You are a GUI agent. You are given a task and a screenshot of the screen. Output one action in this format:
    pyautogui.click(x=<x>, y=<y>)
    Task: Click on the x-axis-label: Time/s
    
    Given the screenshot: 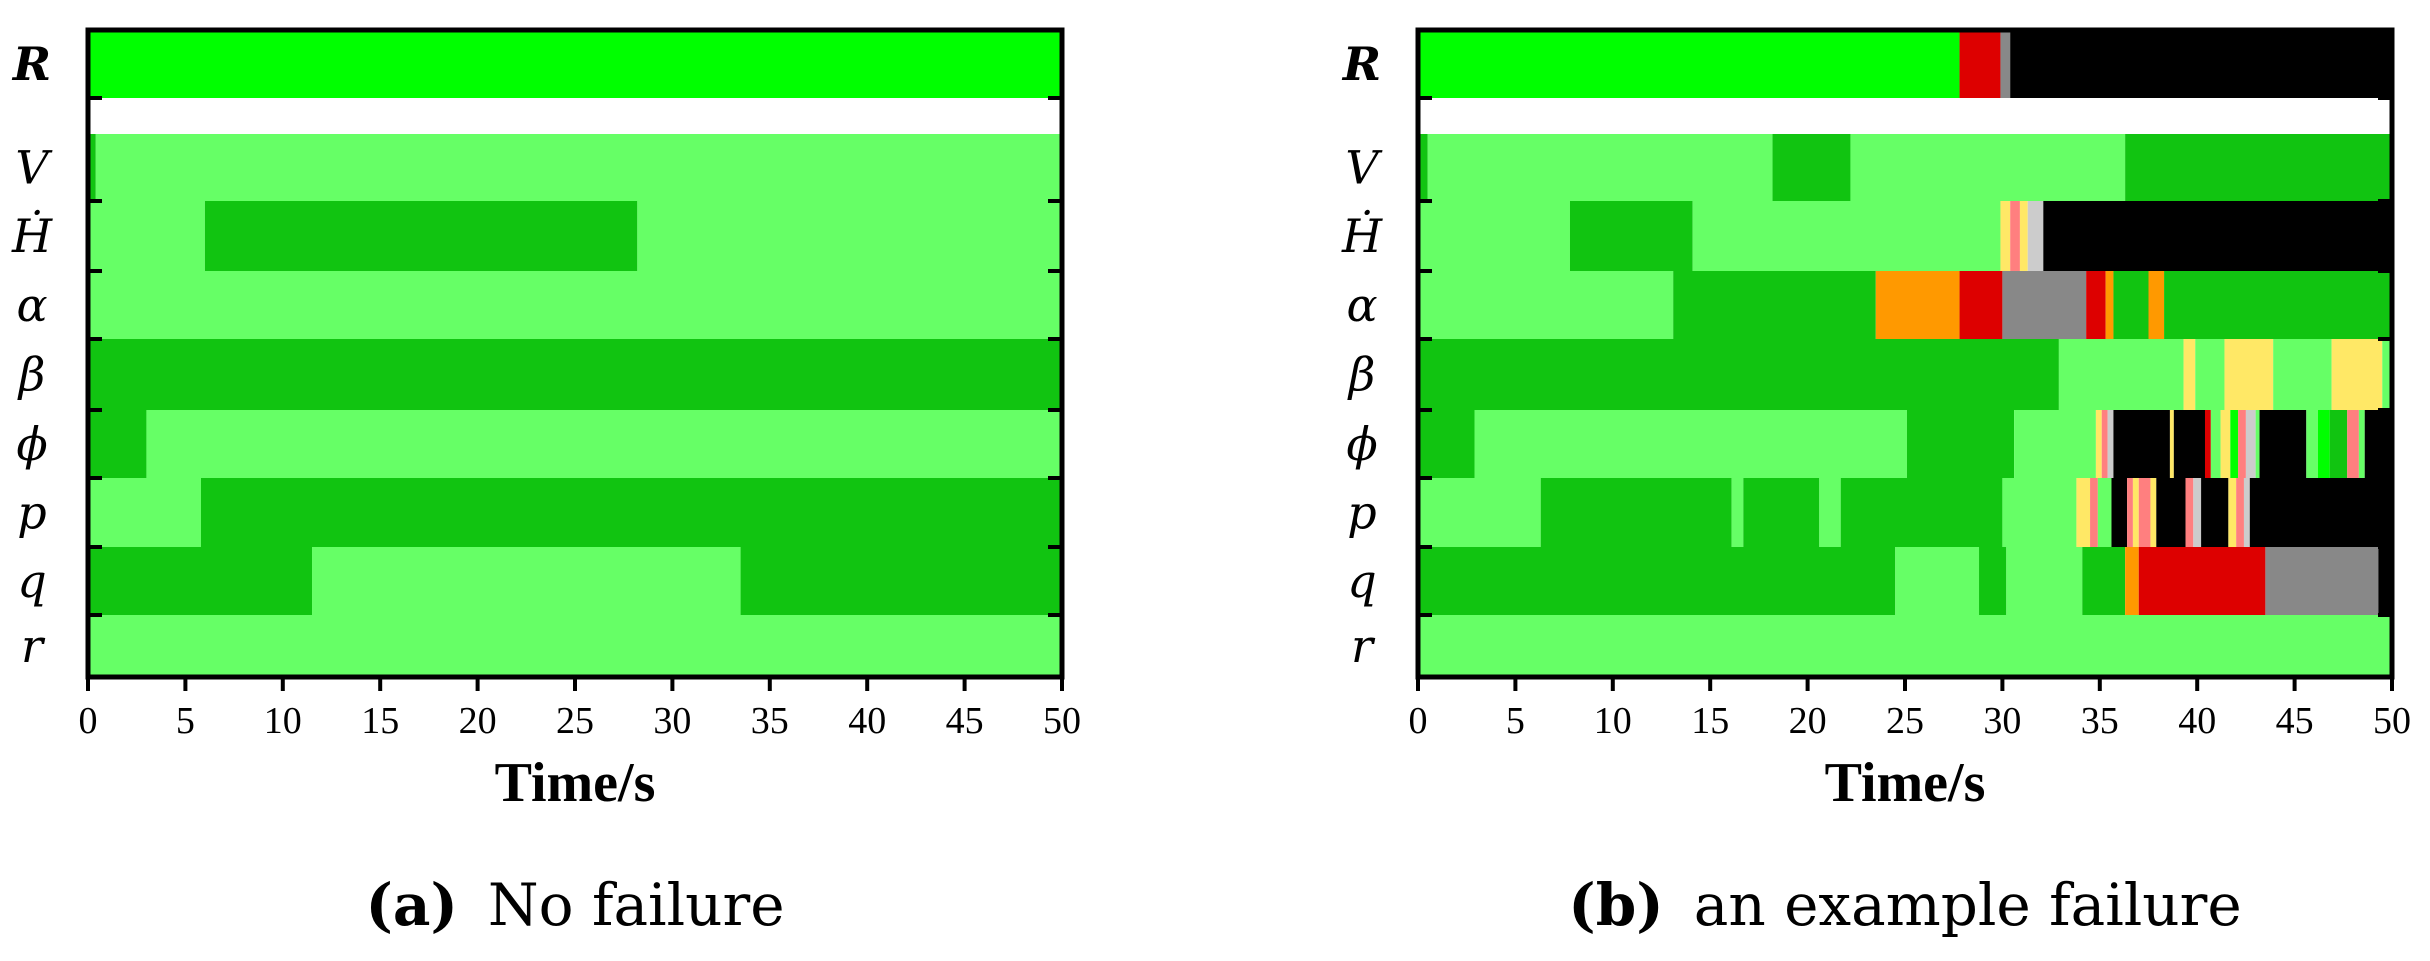 What is the action you would take?
    pyautogui.click(x=1905, y=783)
    